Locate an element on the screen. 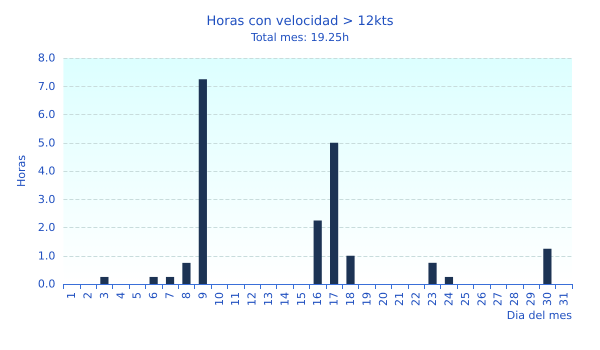 The height and width of the screenshot is (350, 600). x-tick-label: 6 is located at coordinates (153, 295).